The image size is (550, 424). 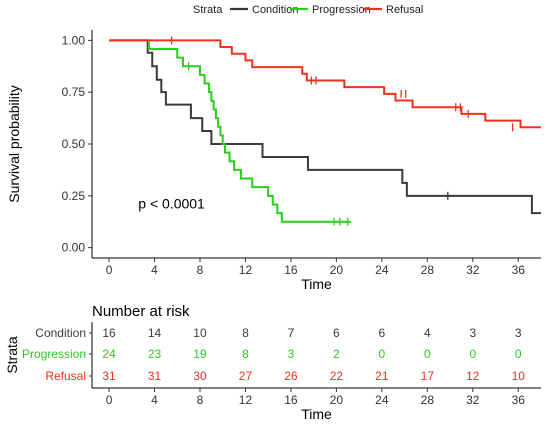 I want to click on risk-x-tick-label-2: 8, so click(x=200, y=400).